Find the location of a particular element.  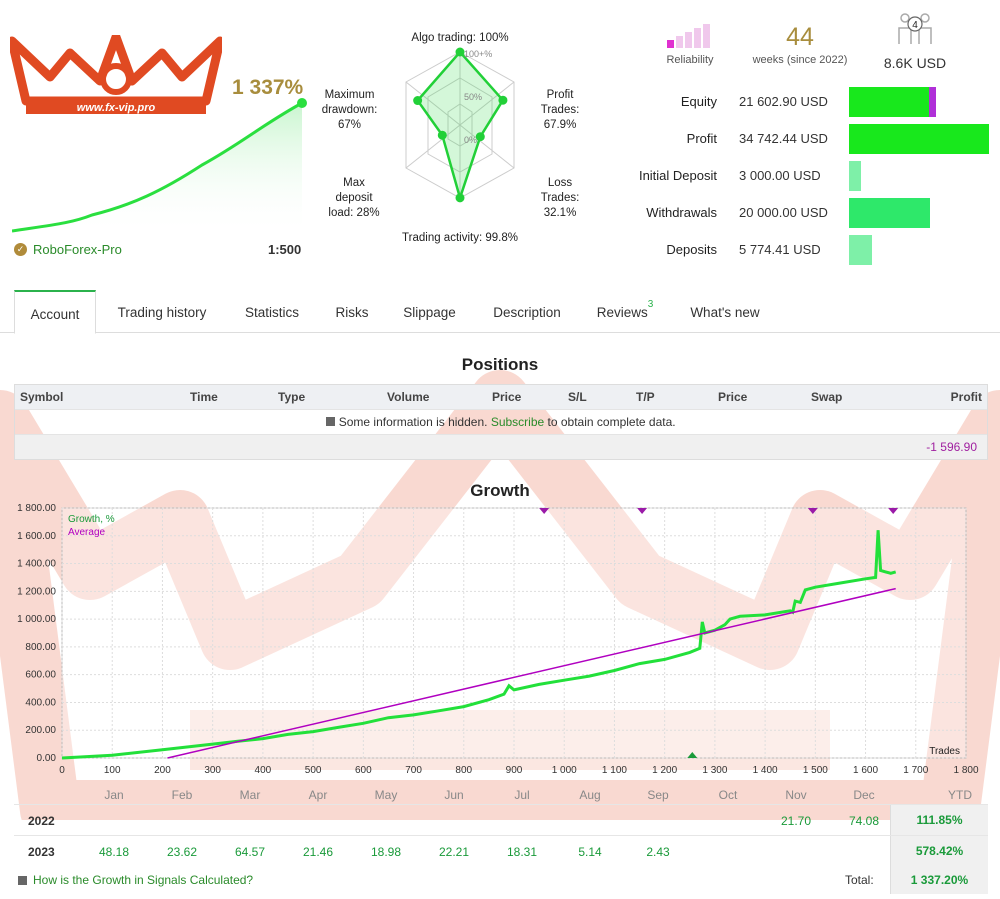

x-tick-label: 1 800 is located at coordinates (965, 770).